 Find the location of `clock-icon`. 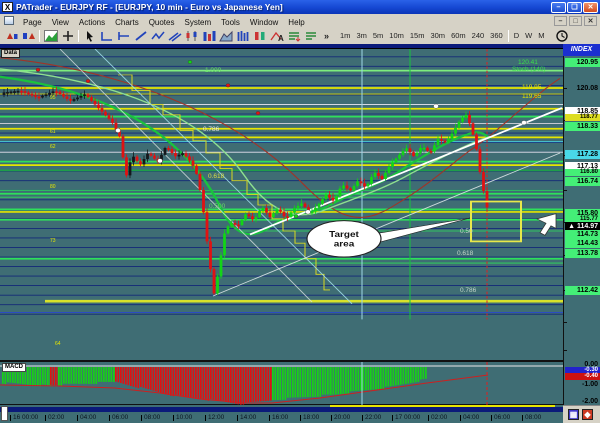

clock-icon is located at coordinates (561, 36).